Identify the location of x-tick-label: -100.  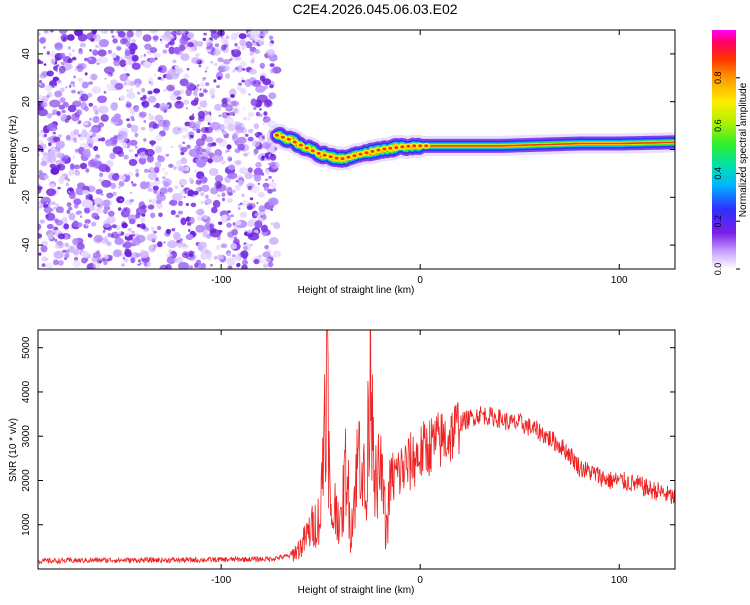
(221, 280).